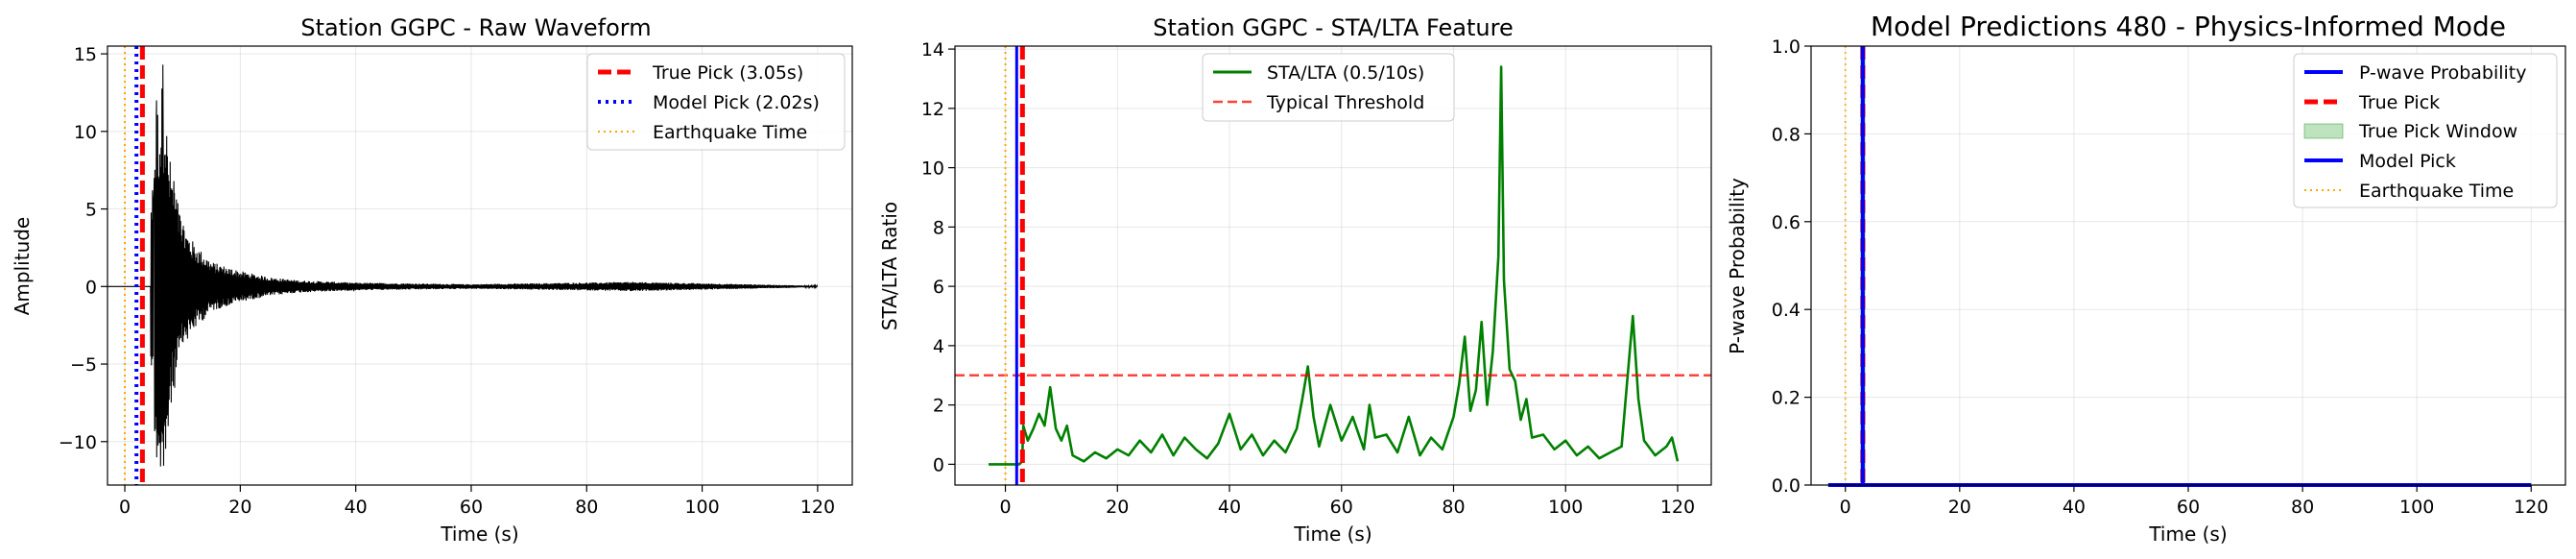 The width and height of the screenshot is (2576, 559). I want to click on y-tick-label: 0.6, so click(1786, 222).